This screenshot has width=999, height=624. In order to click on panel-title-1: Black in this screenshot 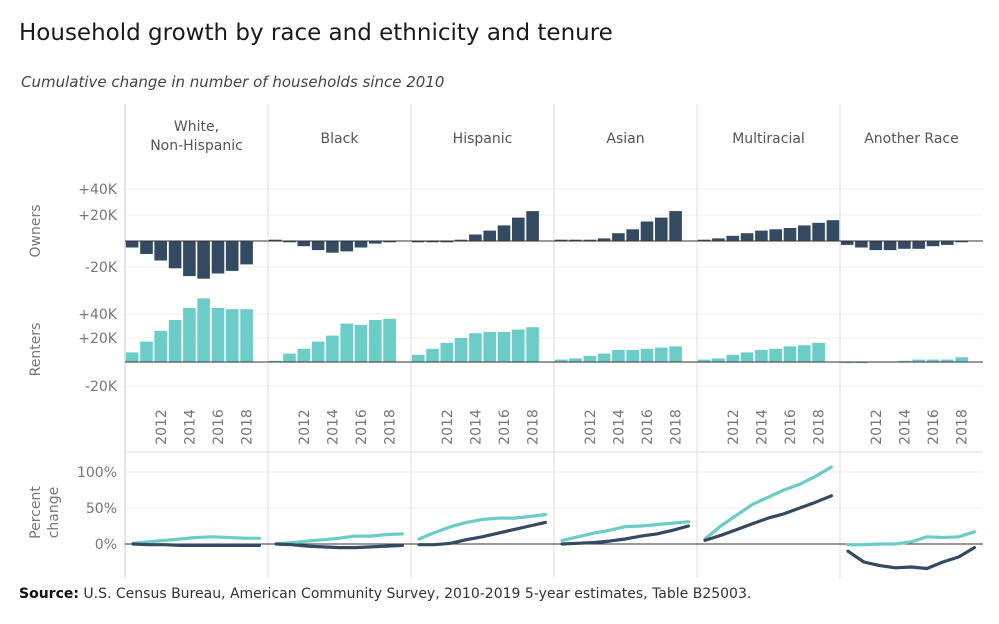, I will do `click(340, 139)`.